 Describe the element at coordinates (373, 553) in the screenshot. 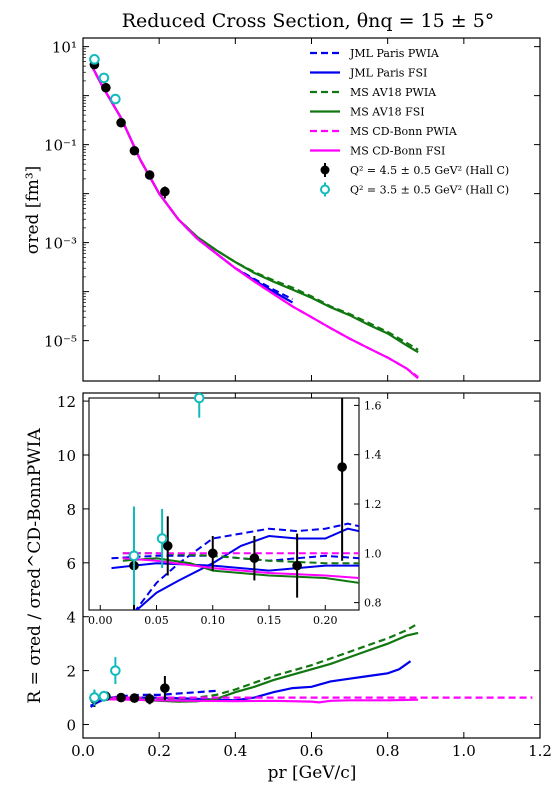

I see `inset-y-tick-label: 1.0` at that location.